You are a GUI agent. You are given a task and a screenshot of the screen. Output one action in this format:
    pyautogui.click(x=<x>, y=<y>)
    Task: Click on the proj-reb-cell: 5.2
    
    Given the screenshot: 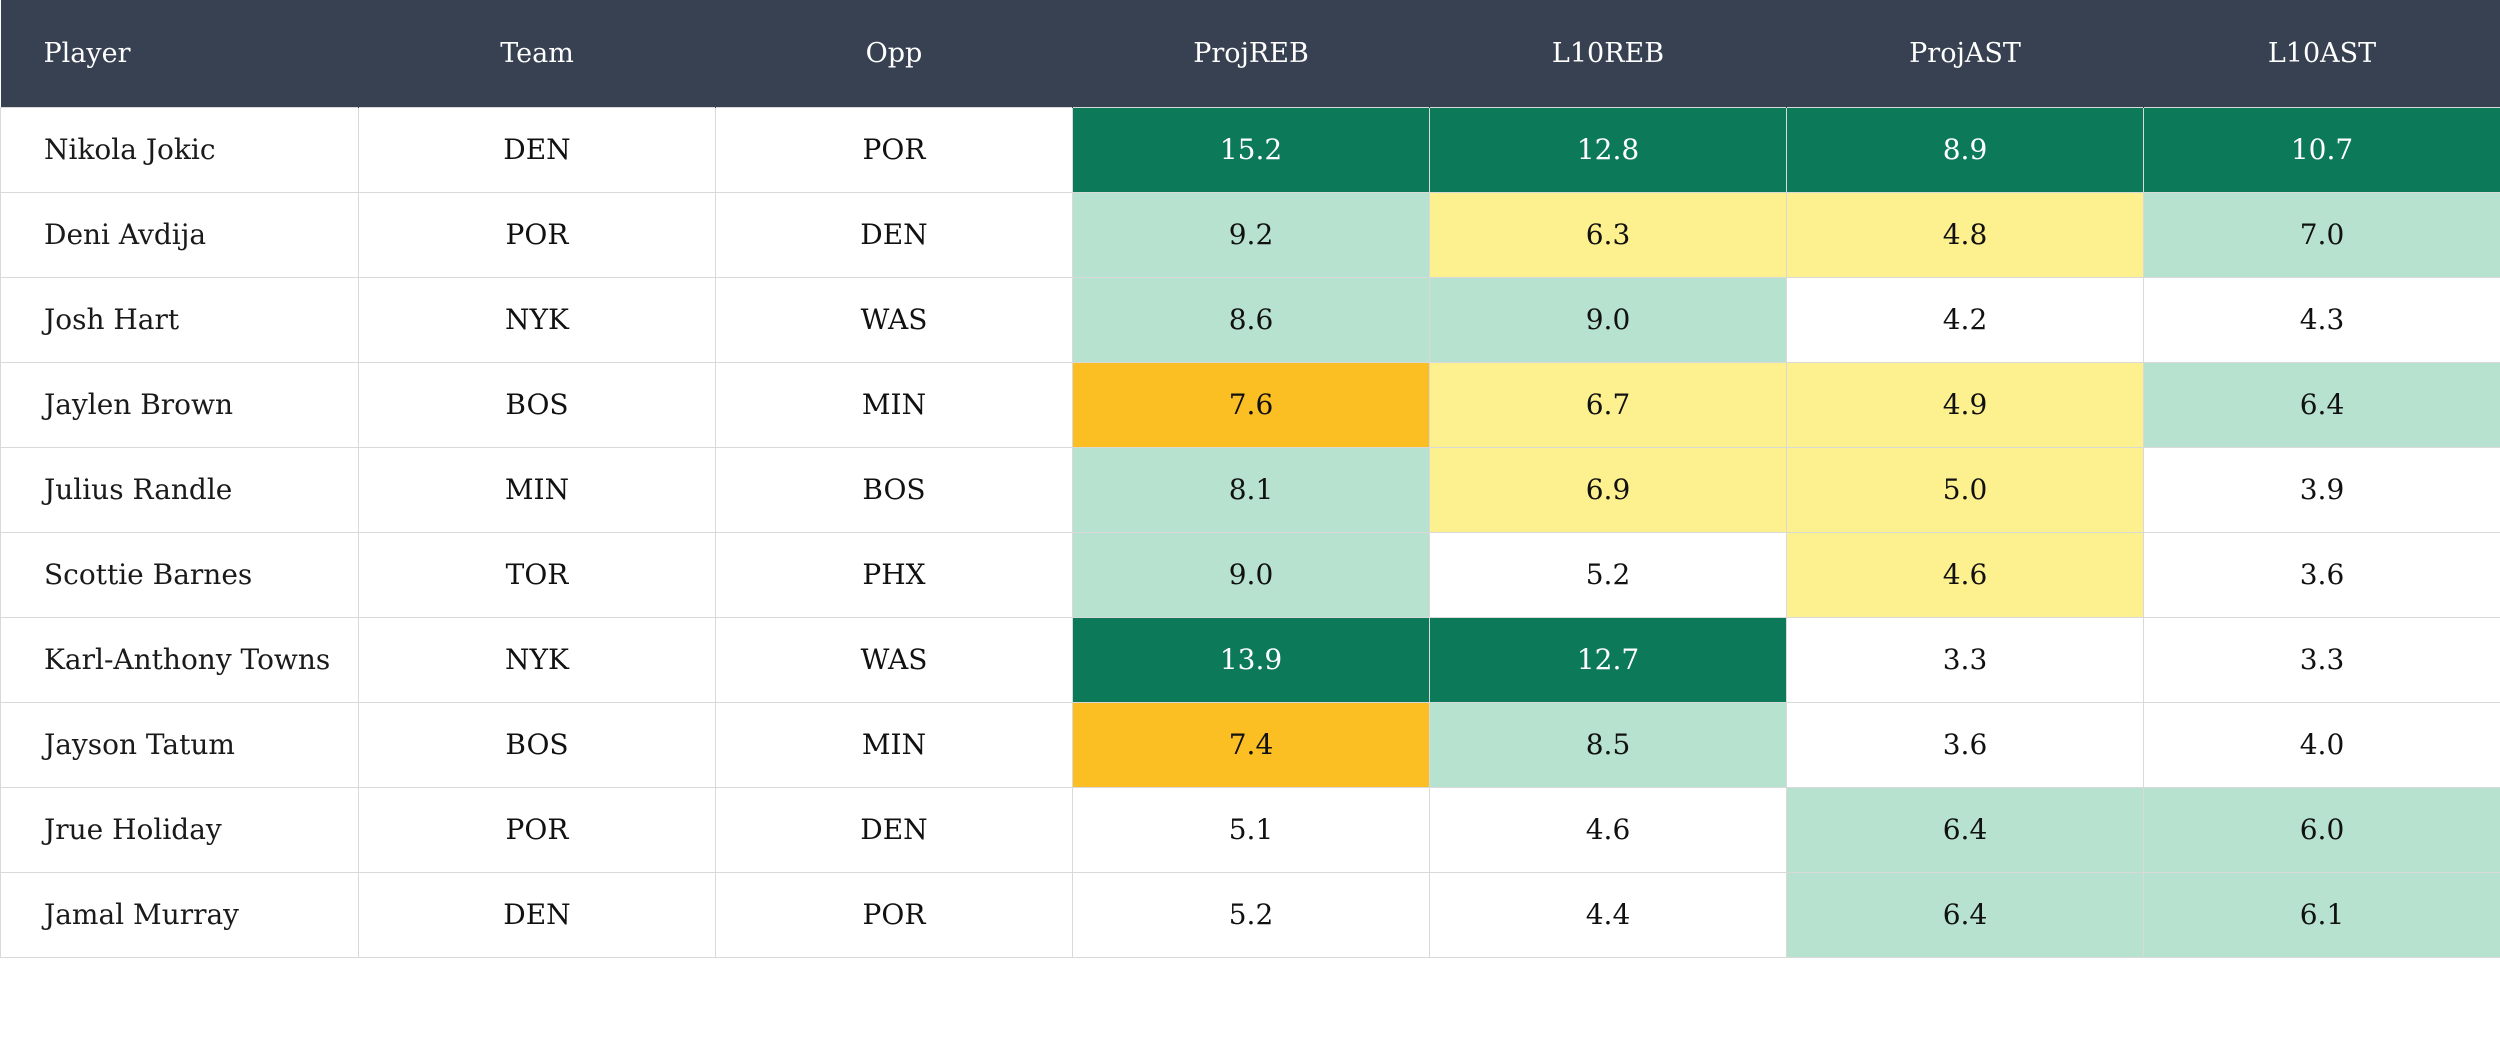 What is the action you would take?
    pyautogui.click(x=1251, y=914)
    